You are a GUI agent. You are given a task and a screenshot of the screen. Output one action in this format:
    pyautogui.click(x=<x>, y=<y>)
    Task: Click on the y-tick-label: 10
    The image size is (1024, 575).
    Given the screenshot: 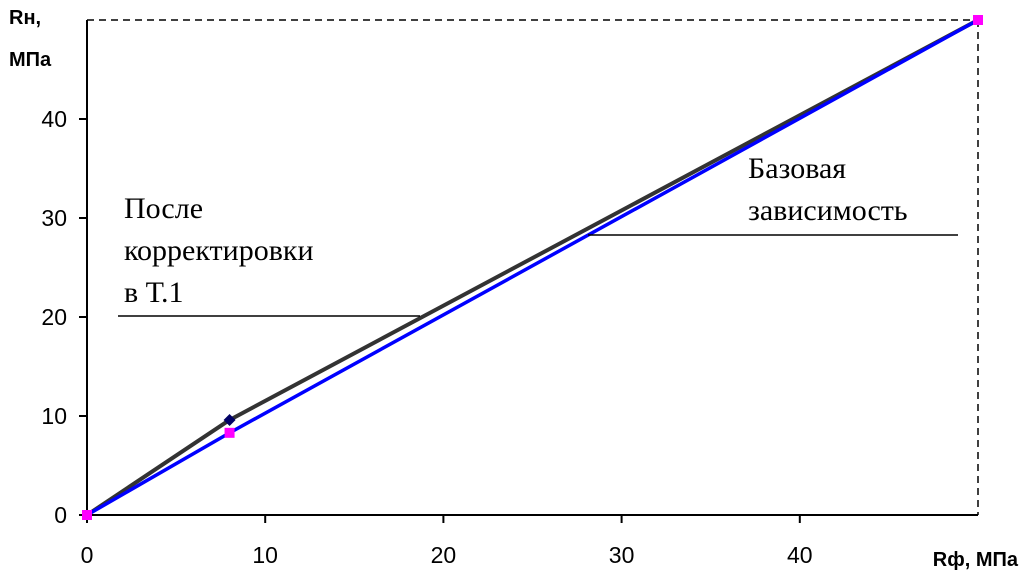 What is the action you would take?
    pyautogui.click(x=54, y=416)
    